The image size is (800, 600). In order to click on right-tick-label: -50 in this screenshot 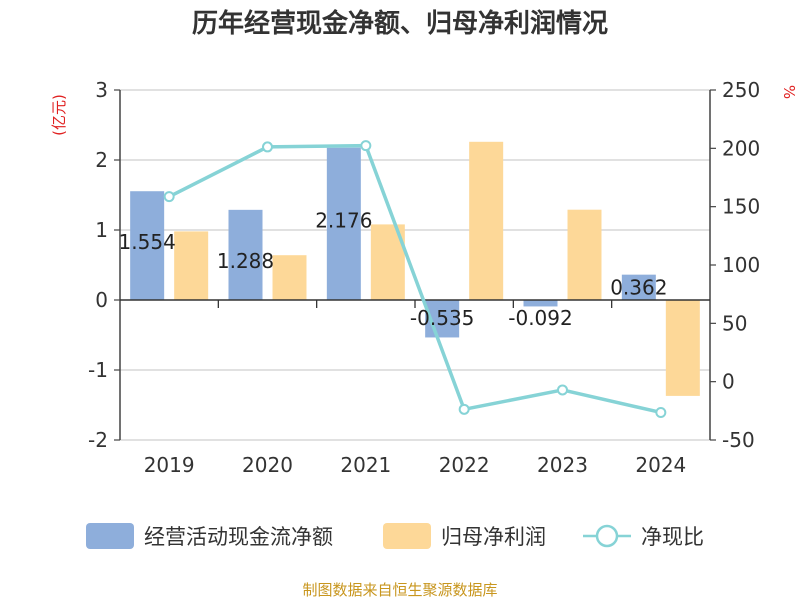, I will do `click(738, 440)`.